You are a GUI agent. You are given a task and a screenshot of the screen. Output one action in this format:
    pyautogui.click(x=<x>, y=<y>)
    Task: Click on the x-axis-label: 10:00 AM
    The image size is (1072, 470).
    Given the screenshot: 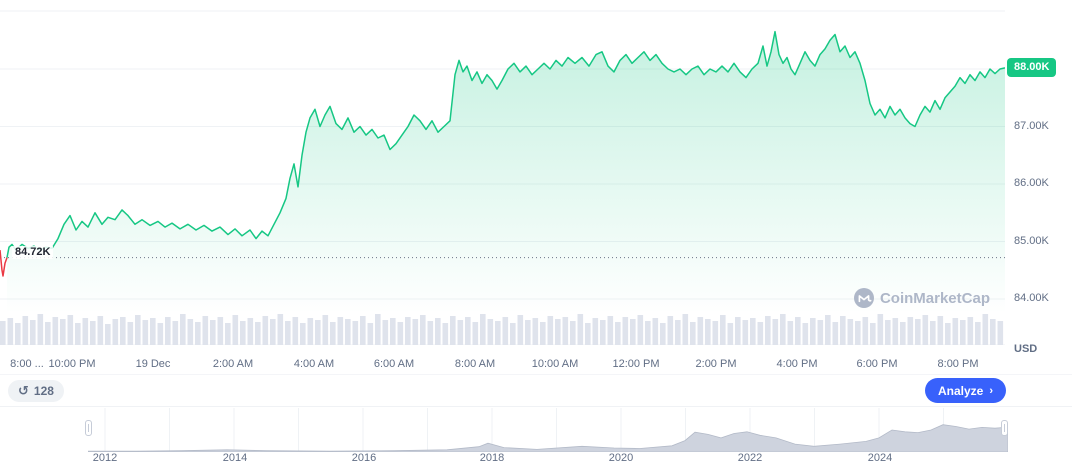 What is the action you would take?
    pyautogui.click(x=555, y=364)
    